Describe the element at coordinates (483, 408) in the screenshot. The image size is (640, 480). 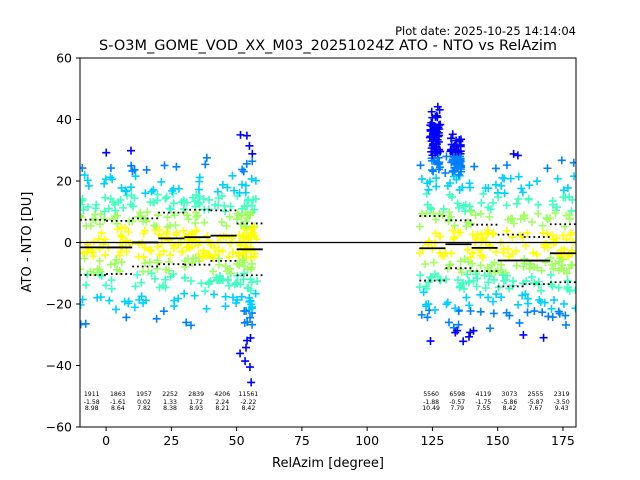
I see `bin-std-label: 7.55` at that location.